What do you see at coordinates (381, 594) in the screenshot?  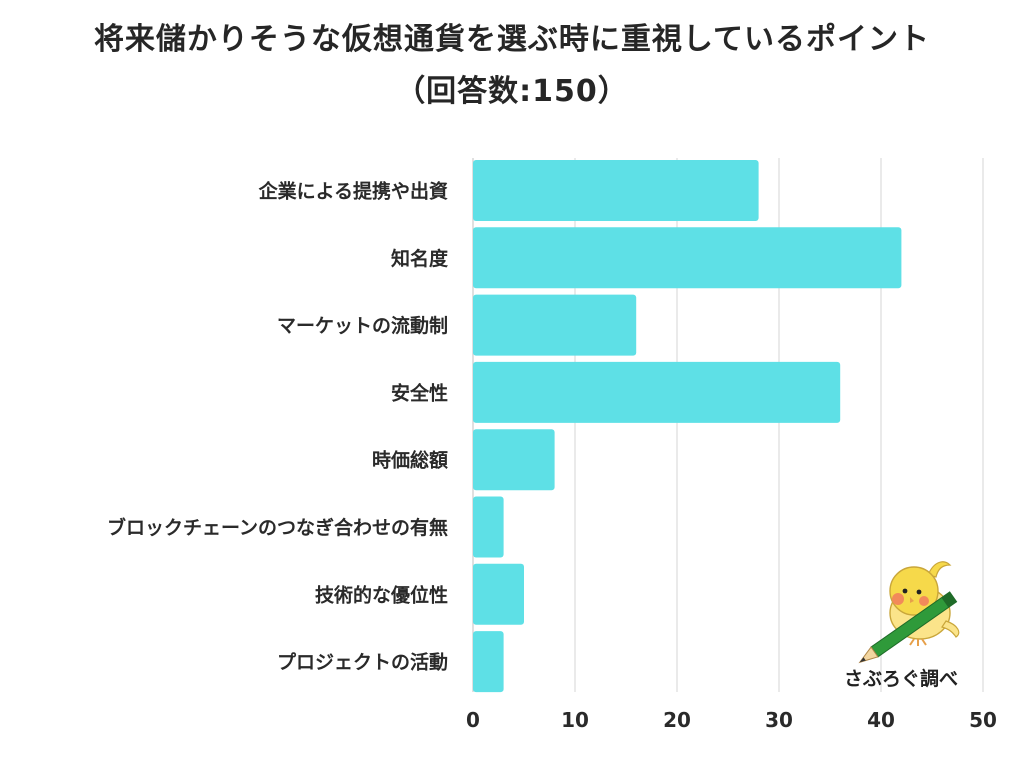 I see `category-label: 技術的な優位性` at bounding box center [381, 594].